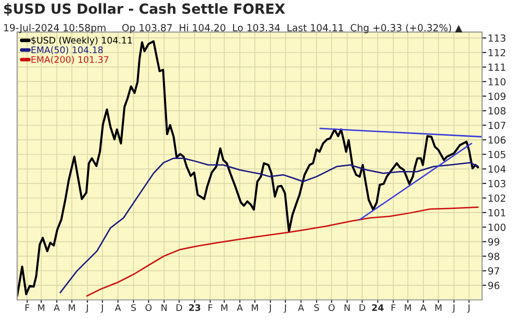 This screenshot has height=318, width=520. I want to click on y-tick-label: 110, so click(497, 82).